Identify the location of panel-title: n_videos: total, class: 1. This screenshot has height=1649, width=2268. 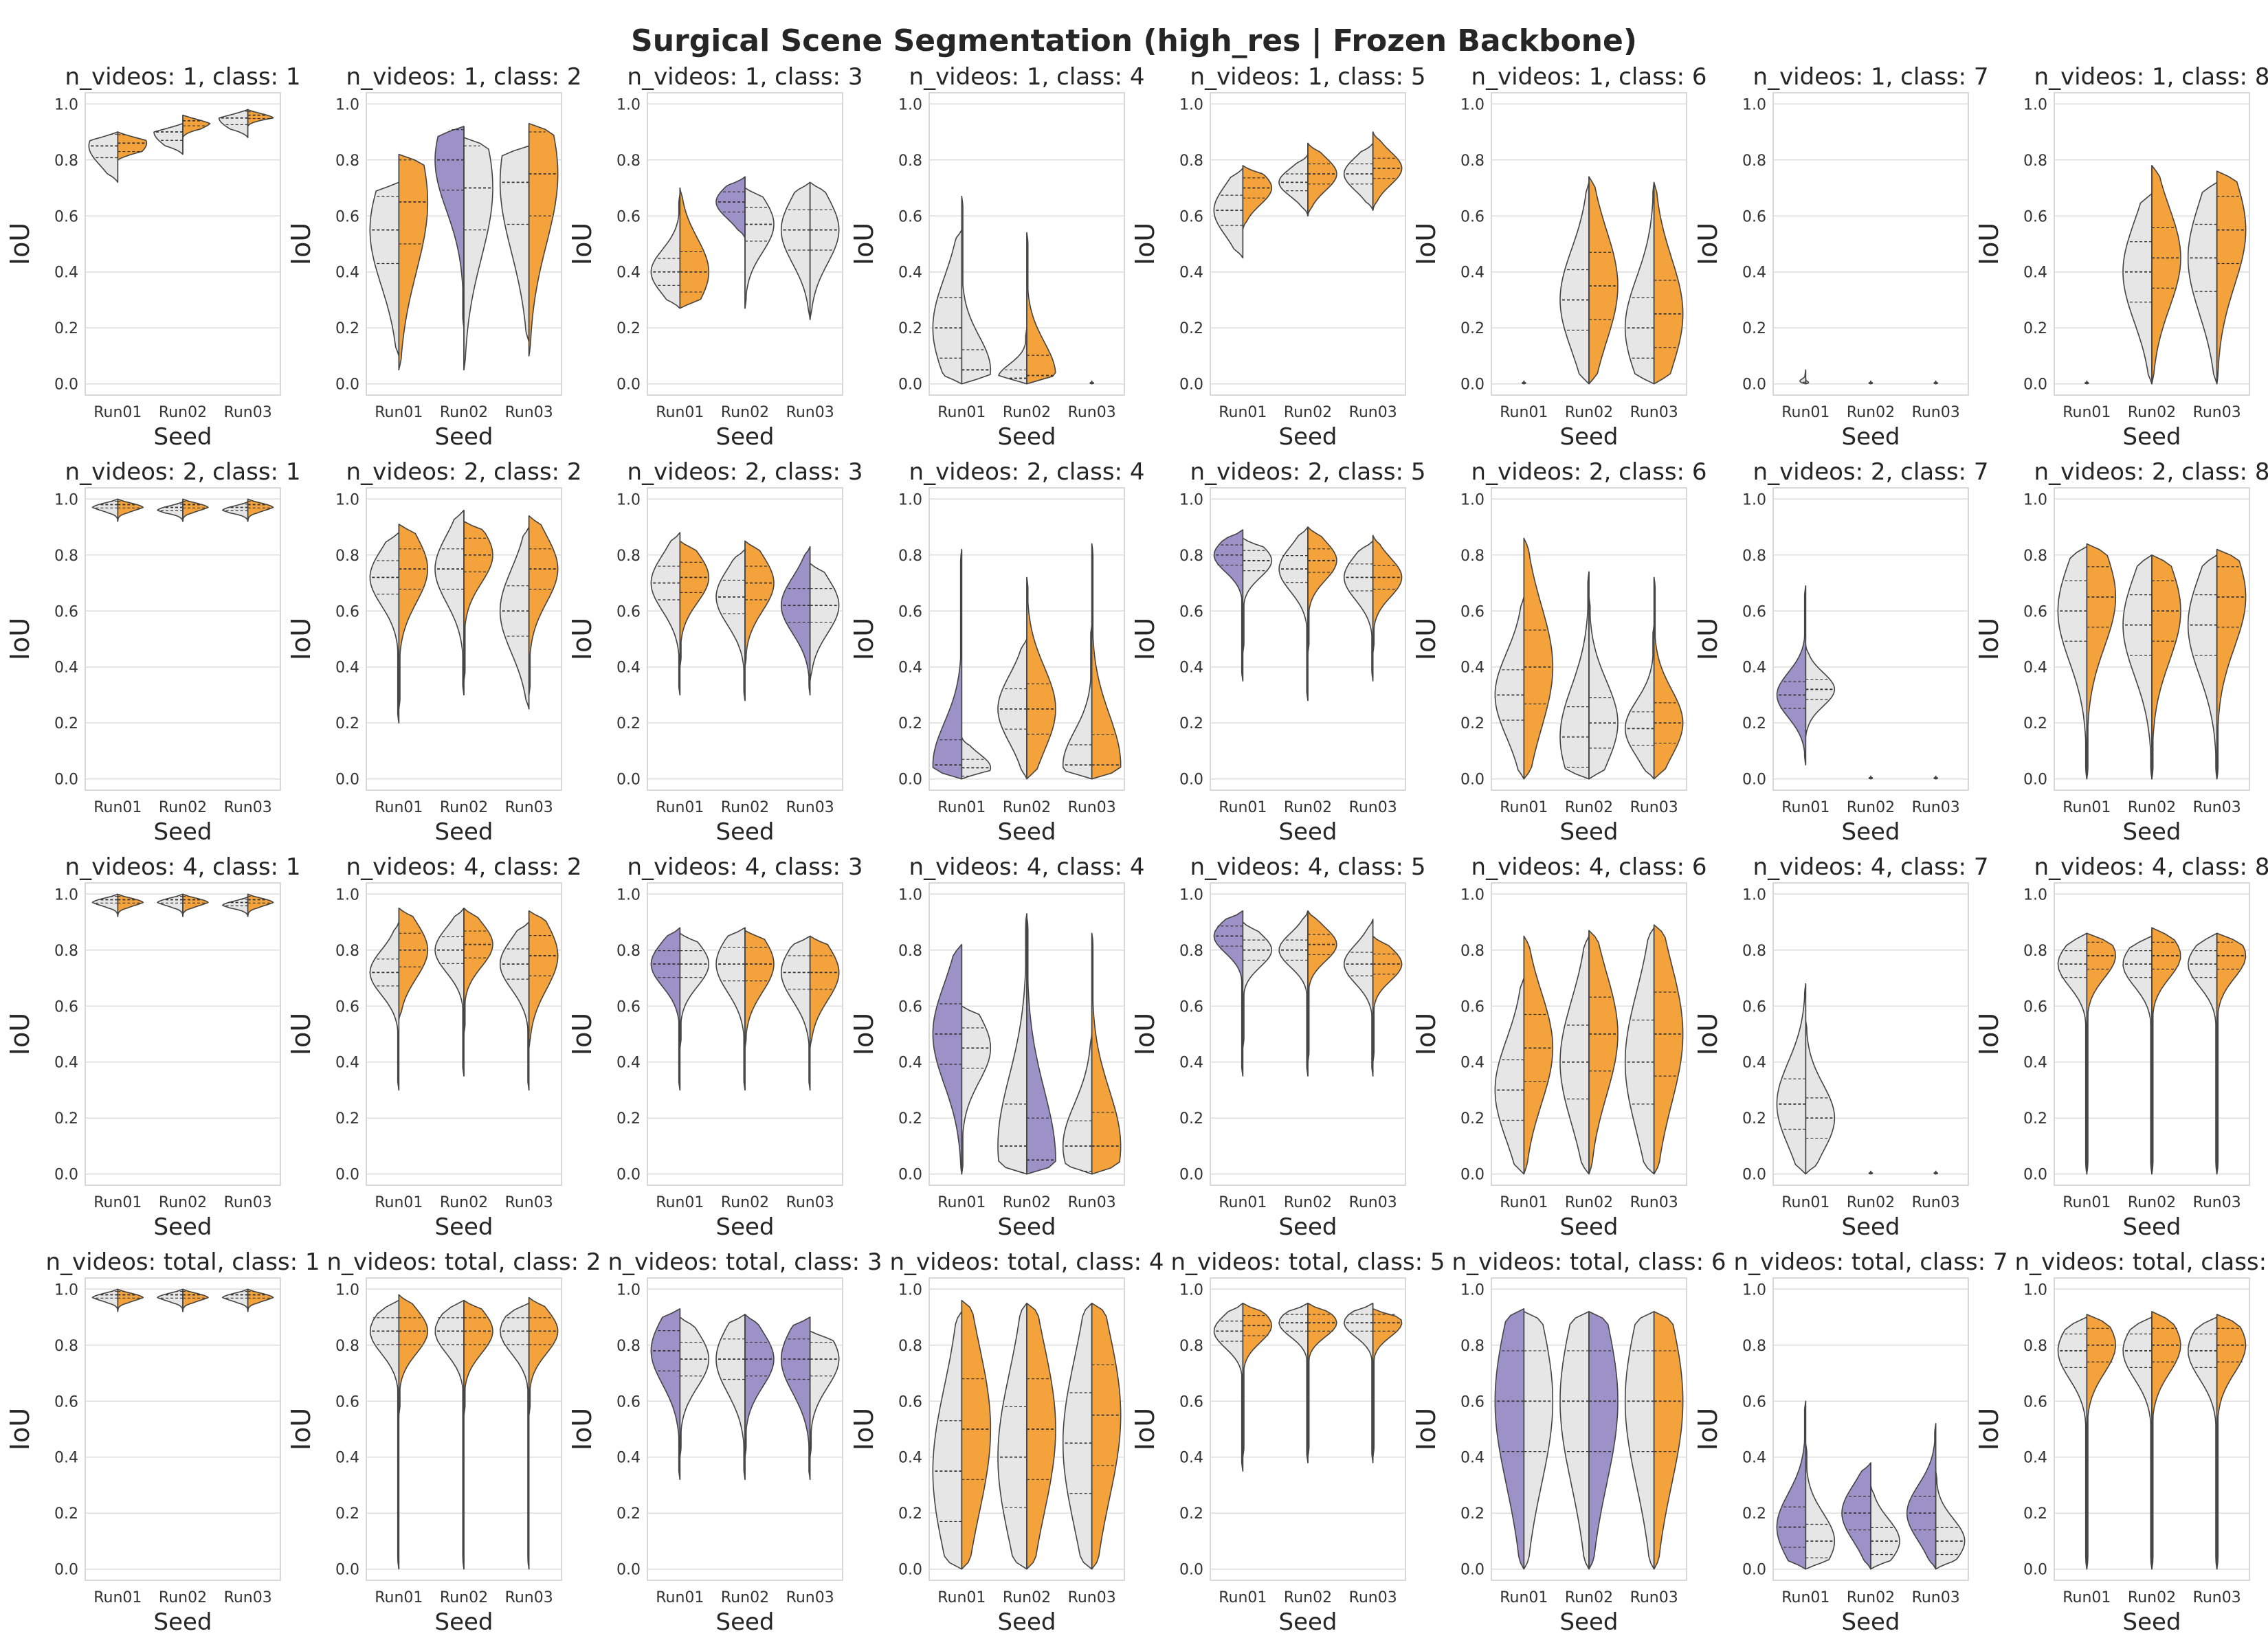
(182, 1262).